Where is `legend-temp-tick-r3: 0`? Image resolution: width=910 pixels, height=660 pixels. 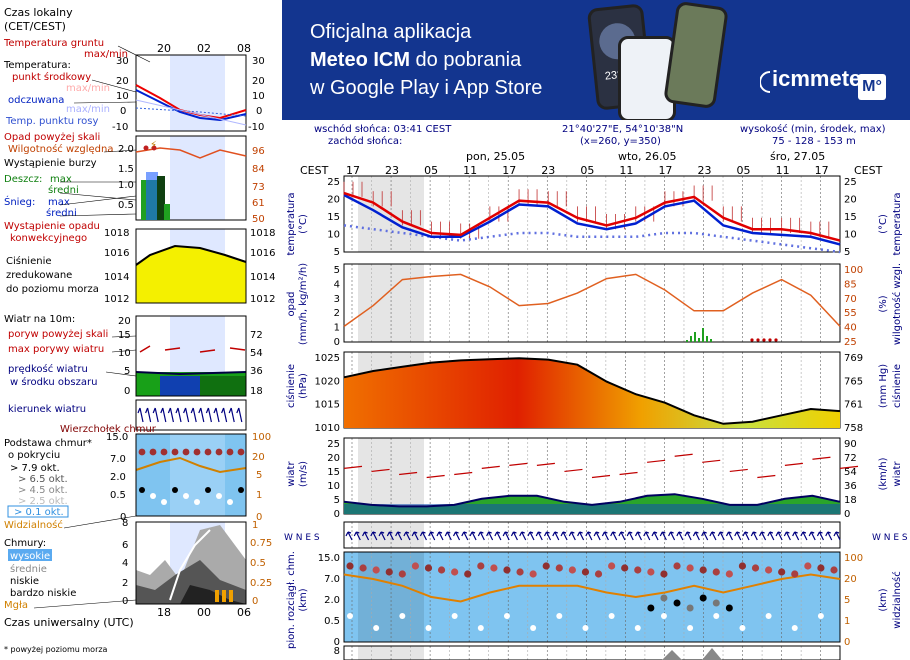
legend-temp-tick-r3: 0 is located at coordinates (259, 111).